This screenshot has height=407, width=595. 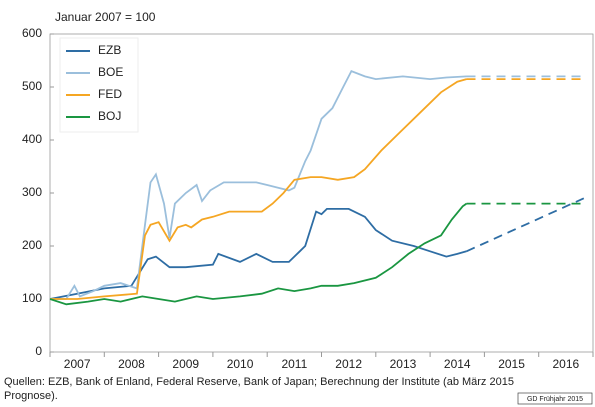 I want to click on x-tick-label: 2014, so click(x=457, y=364).